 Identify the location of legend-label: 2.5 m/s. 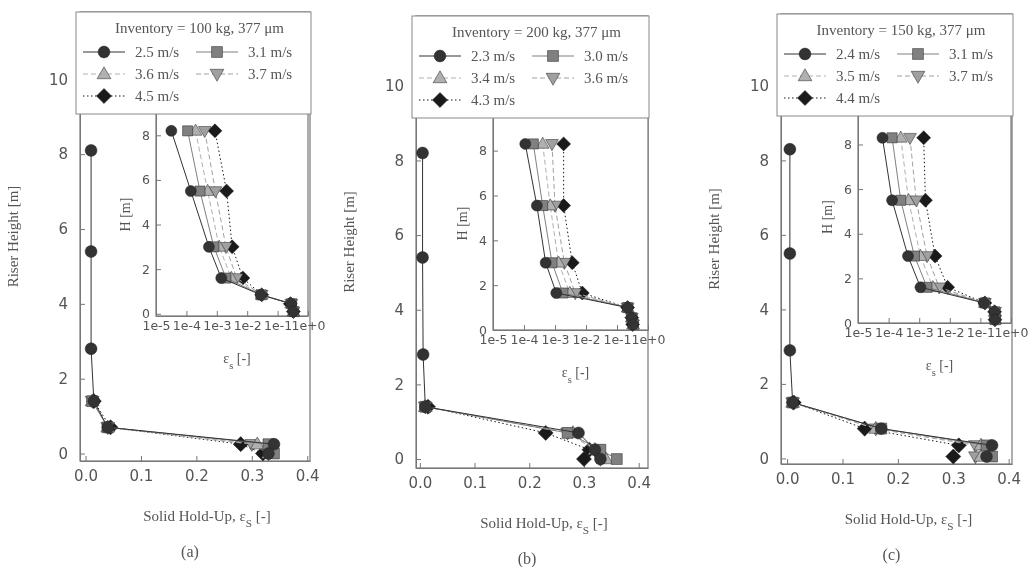
(157, 52).